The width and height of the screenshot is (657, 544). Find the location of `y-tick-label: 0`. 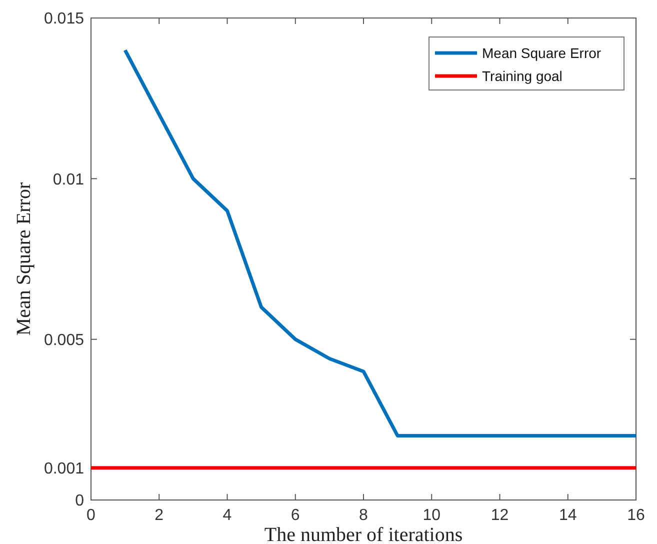

y-tick-label: 0 is located at coordinates (79, 501).